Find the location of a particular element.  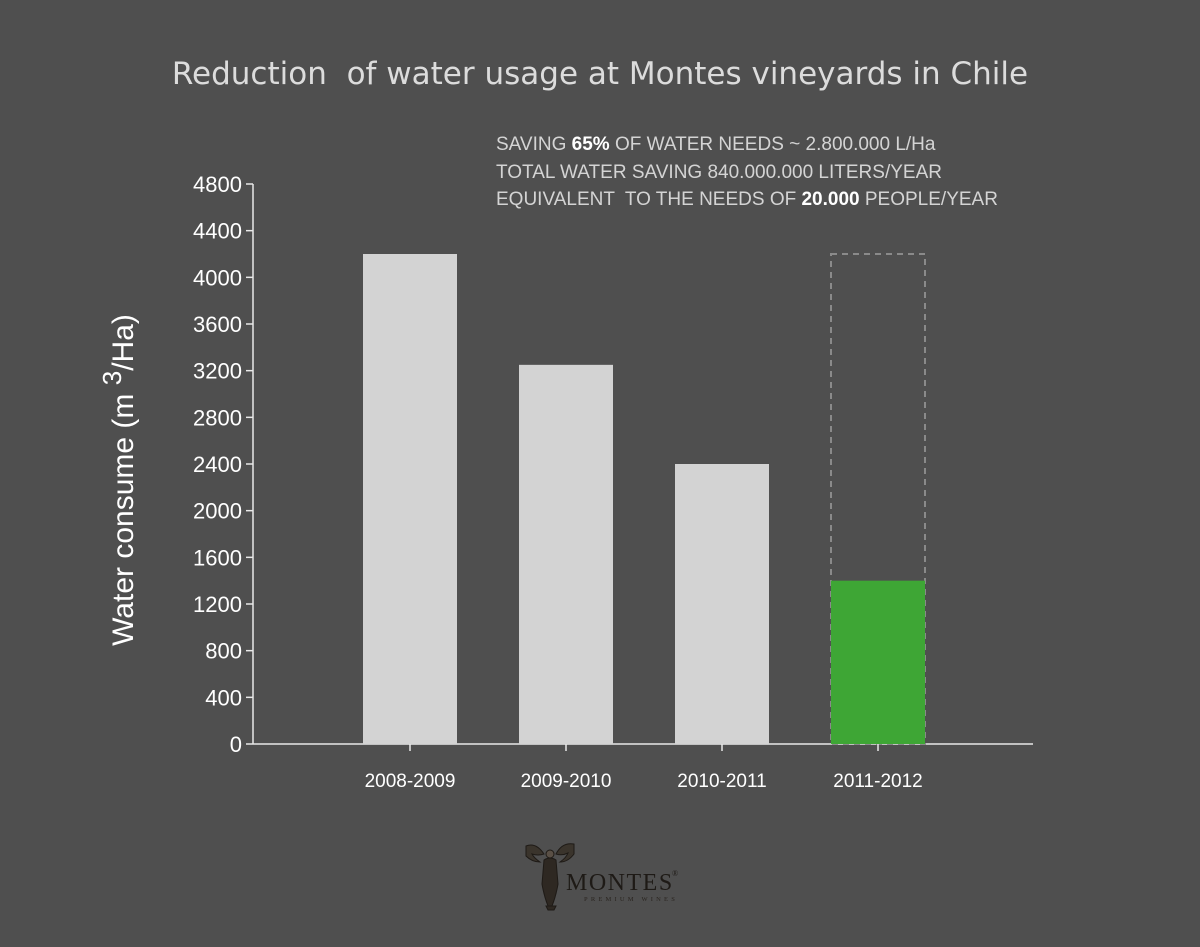

logo-registered: ® is located at coordinates (675, 873).